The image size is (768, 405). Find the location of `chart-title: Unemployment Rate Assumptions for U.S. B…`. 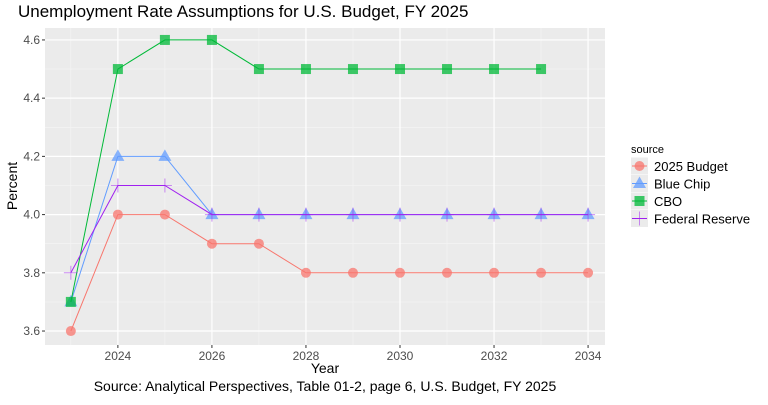

chart-title: Unemployment Rate Assumptions for U.S. B… is located at coordinates (243, 11).